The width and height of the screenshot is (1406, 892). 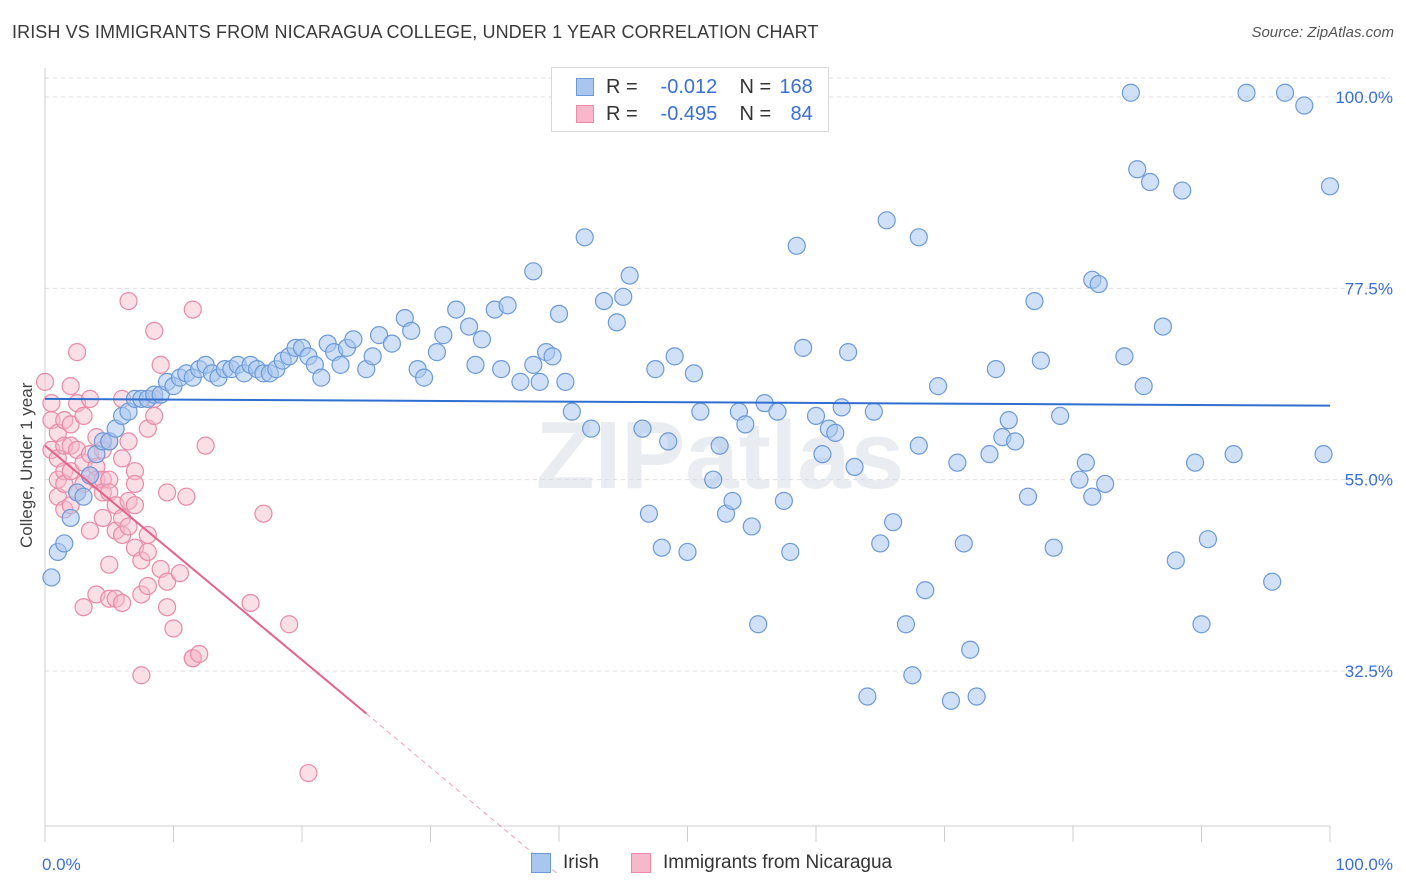 I want to click on bottom-legend-nicaragua: Immigrants from Nicaragua, so click(x=761, y=863).